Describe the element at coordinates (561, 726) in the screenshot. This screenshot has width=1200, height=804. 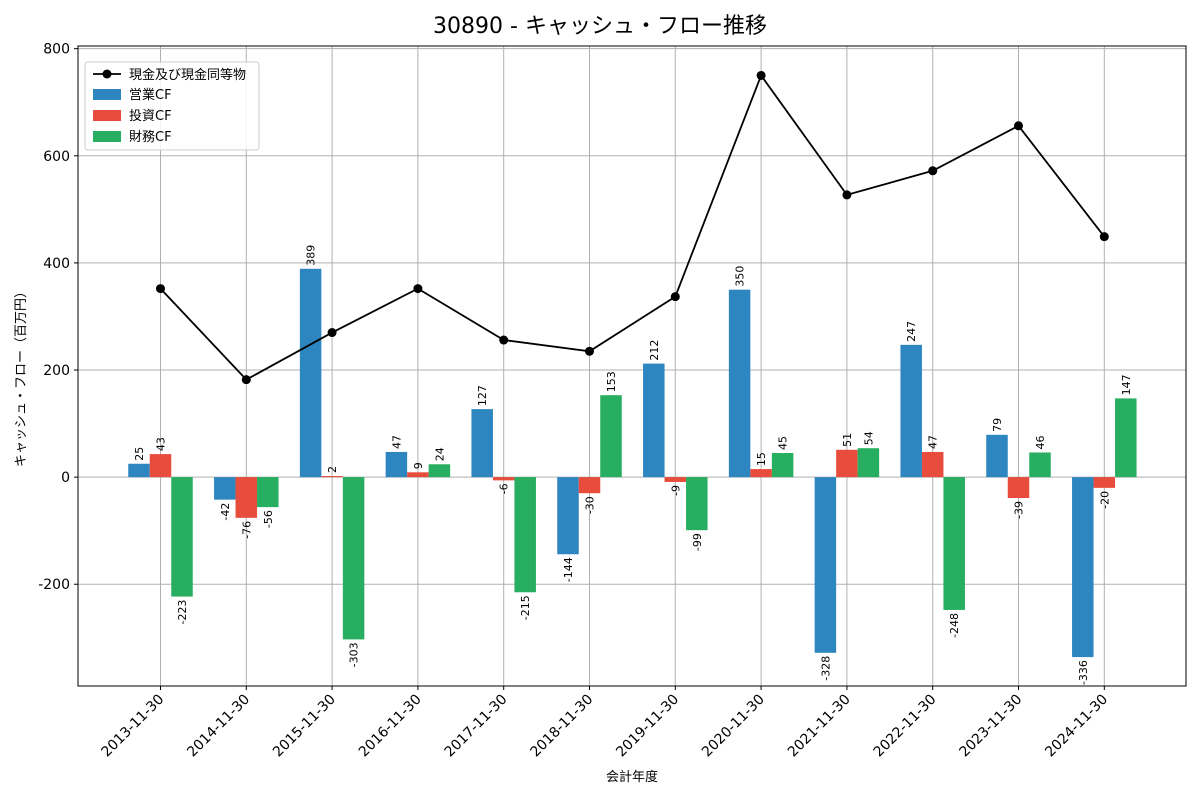
I see `x-tick-label: 2018-11-30` at that location.